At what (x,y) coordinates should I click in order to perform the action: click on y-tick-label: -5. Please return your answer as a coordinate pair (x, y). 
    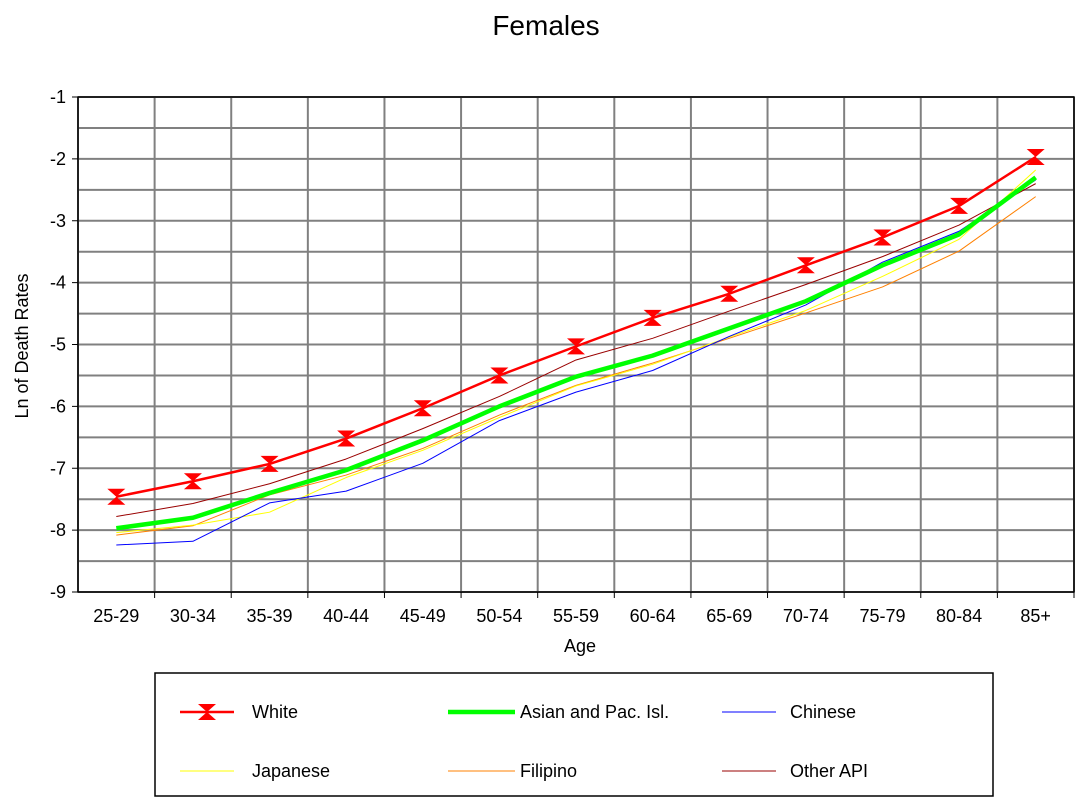
    Looking at the image, I should click on (58, 345).